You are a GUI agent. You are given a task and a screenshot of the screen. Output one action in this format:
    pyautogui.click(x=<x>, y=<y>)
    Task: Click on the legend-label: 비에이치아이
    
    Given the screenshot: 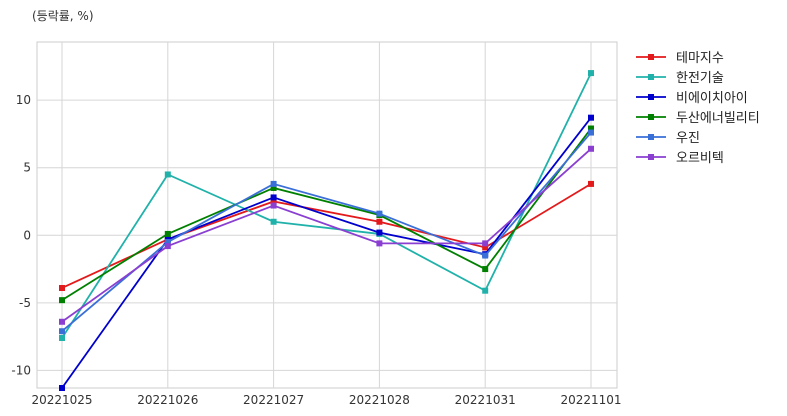 What is the action you would take?
    pyautogui.click(x=712, y=98)
    